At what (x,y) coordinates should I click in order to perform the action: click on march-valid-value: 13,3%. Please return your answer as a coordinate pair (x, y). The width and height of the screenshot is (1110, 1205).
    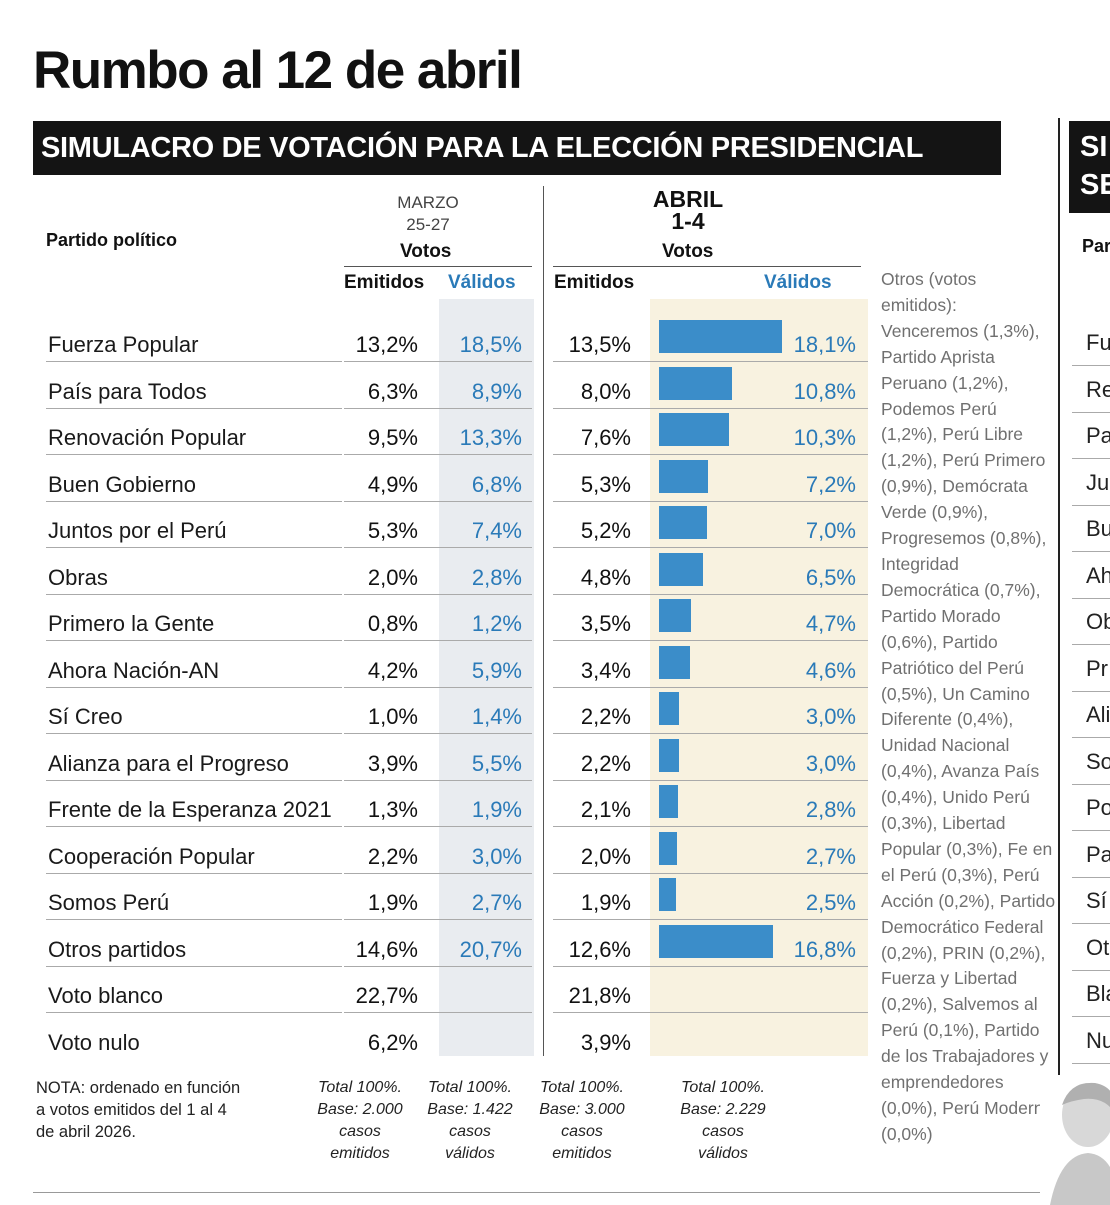
    Looking at the image, I should click on (490, 437).